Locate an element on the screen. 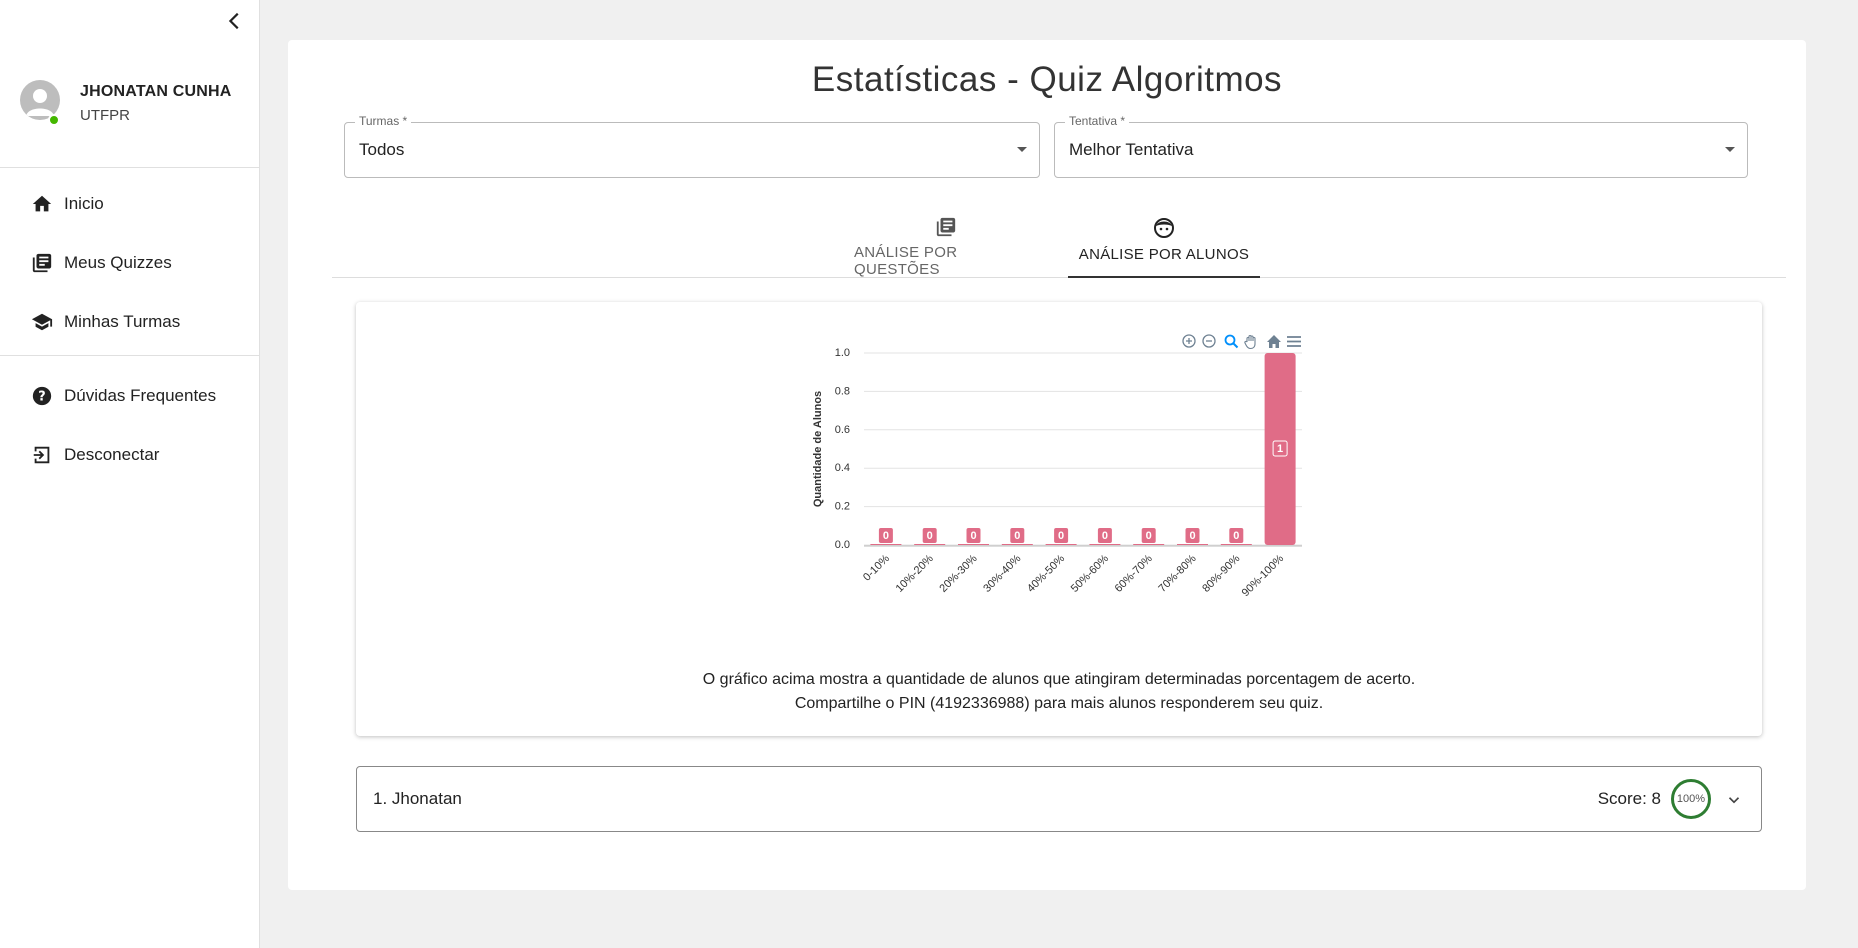  turmas-select-value: Todos is located at coordinates (382, 149).